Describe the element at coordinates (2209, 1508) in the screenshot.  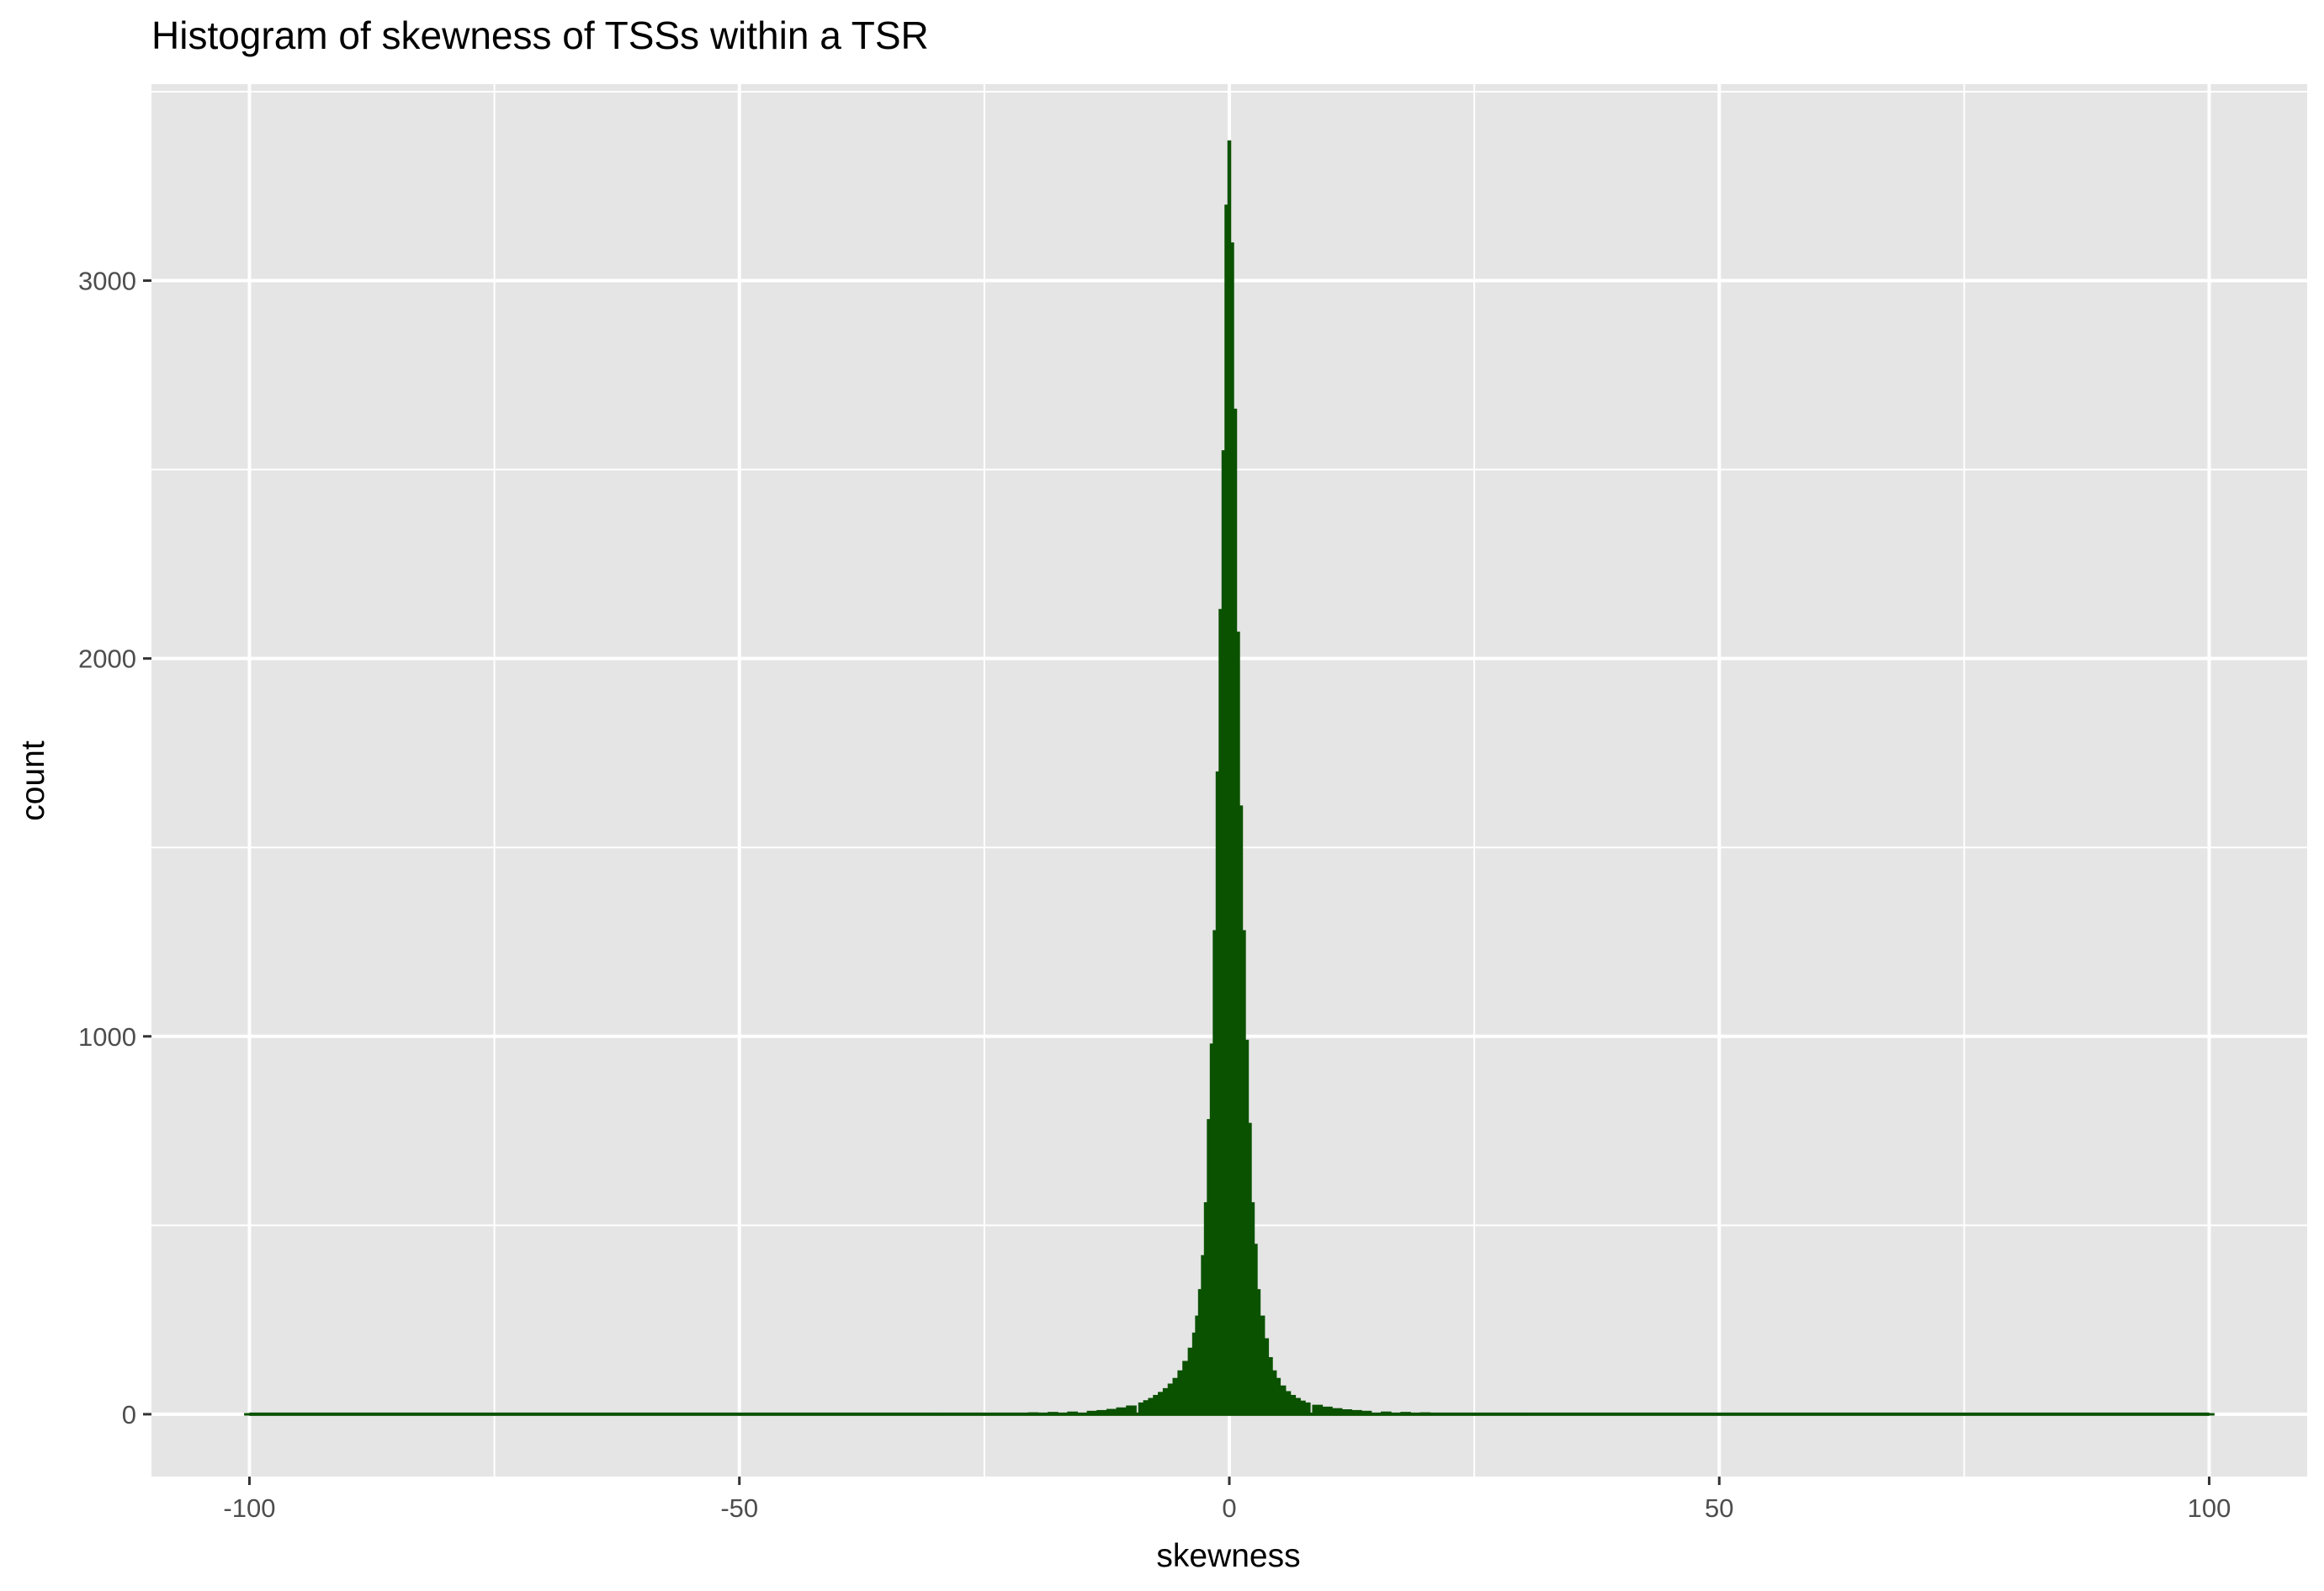
I see `x-tick-label: 100` at that location.